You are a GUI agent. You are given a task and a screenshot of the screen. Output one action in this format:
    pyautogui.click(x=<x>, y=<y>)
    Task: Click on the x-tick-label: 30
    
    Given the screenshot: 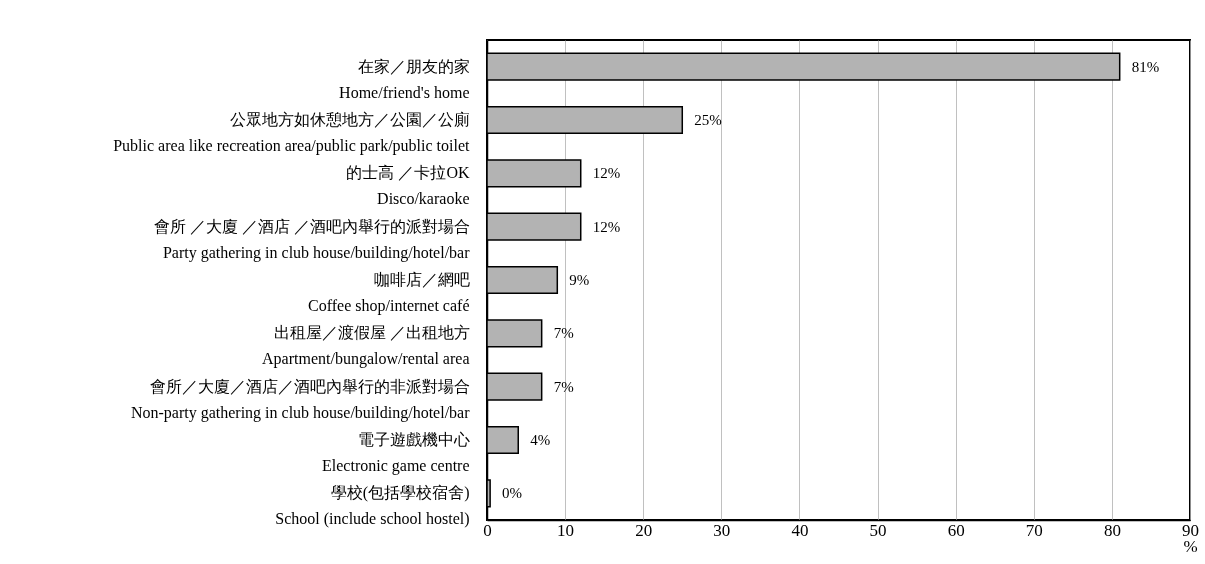 What is the action you would take?
    pyautogui.click(x=722, y=530)
    